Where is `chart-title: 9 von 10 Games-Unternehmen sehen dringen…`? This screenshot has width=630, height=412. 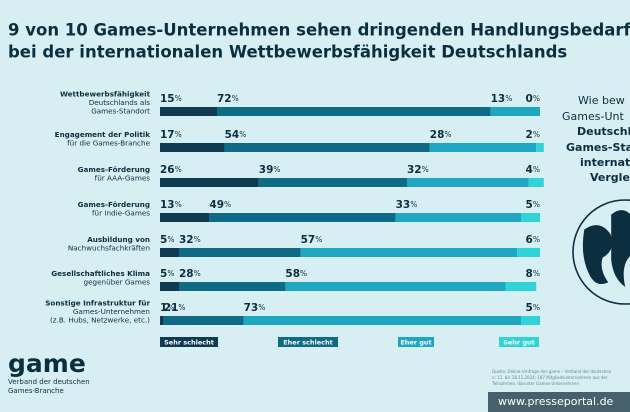
chart-title: 9 von 10 Games-Unternehmen sehen dringen… is located at coordinates (319, 30).